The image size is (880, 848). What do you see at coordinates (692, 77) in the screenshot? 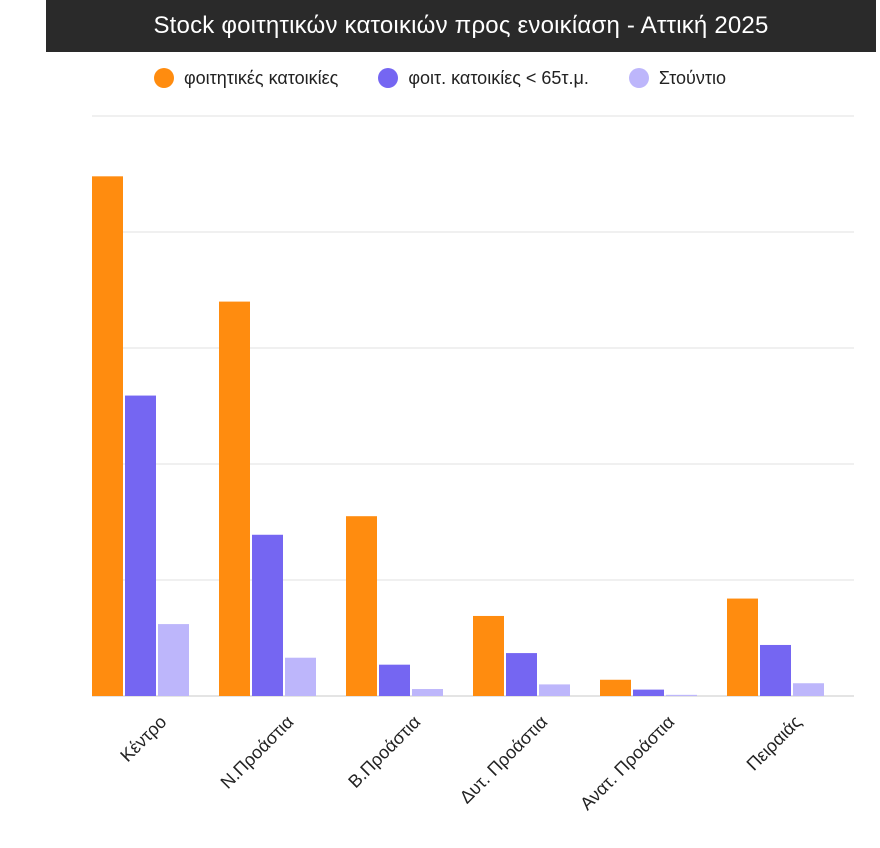
I see `legend-label-studio: Στούντιο` at bounding box center [692, 77].